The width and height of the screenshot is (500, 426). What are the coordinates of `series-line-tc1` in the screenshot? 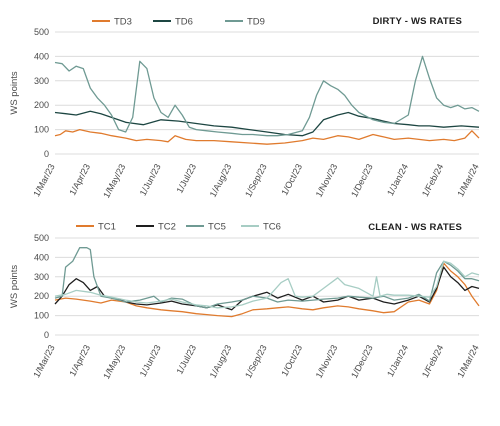 It's located at (267, 290).